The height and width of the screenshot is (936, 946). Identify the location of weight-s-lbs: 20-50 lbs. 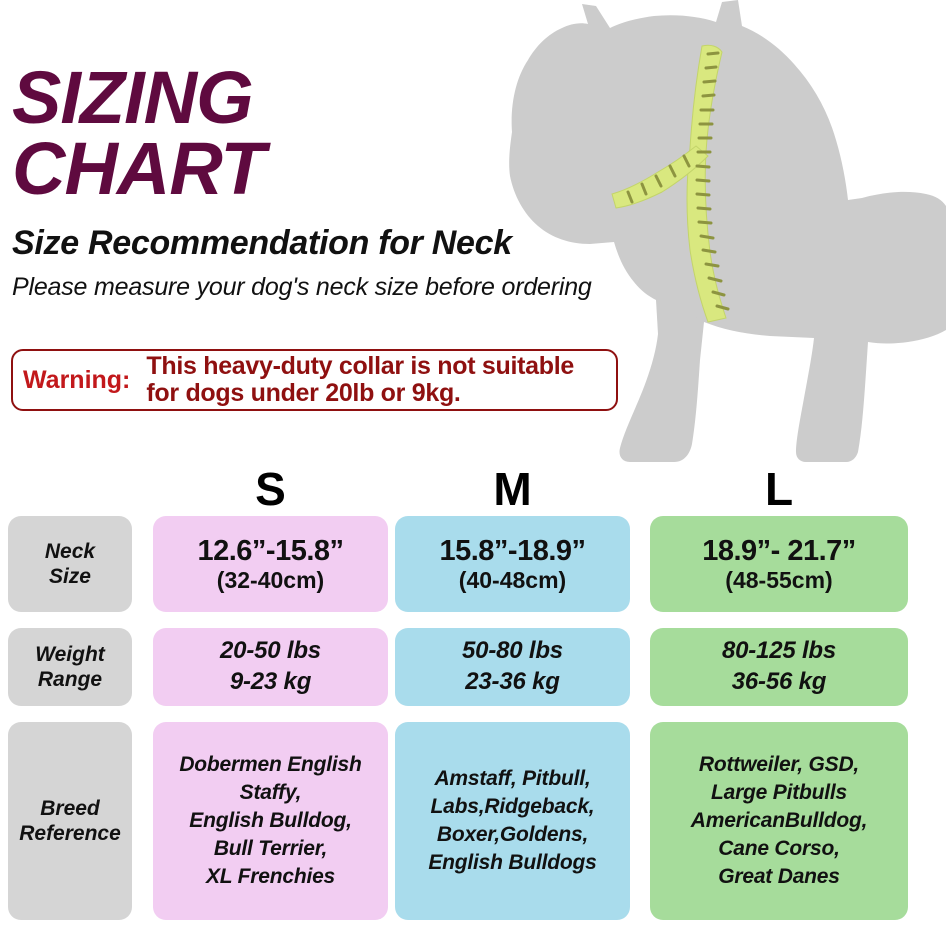
(270, 651).